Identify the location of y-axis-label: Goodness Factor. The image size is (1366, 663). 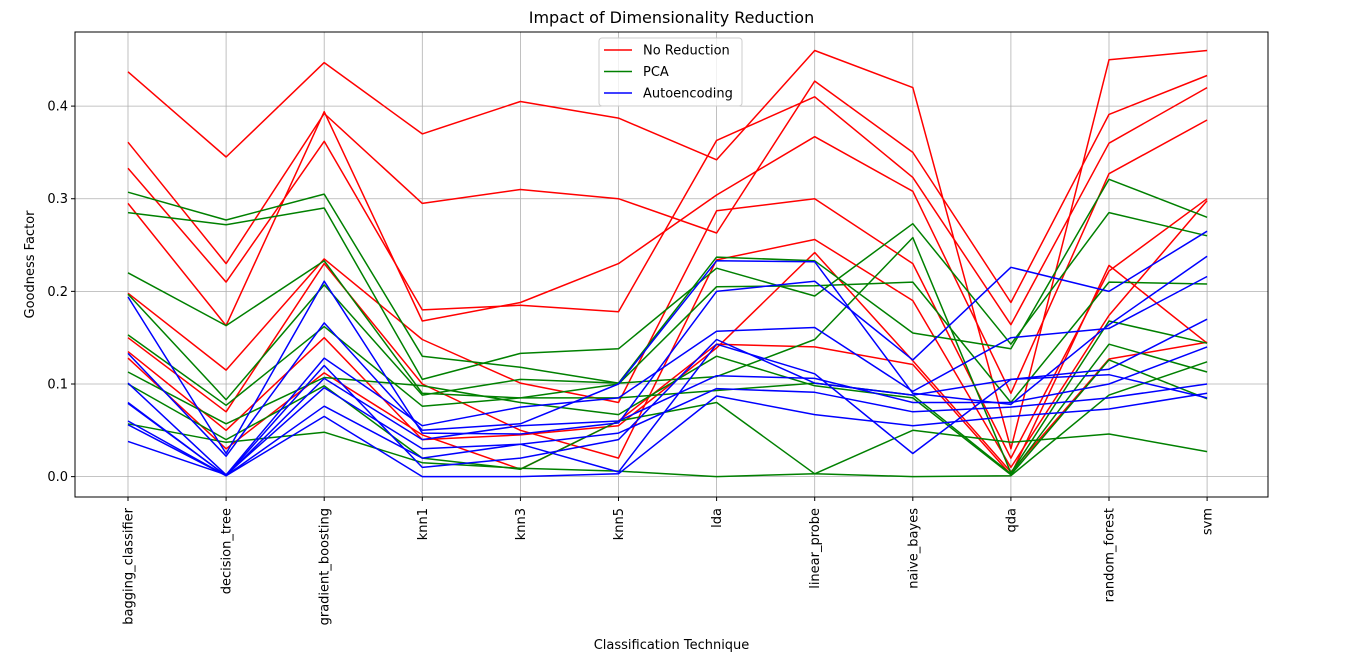
(30, 264).